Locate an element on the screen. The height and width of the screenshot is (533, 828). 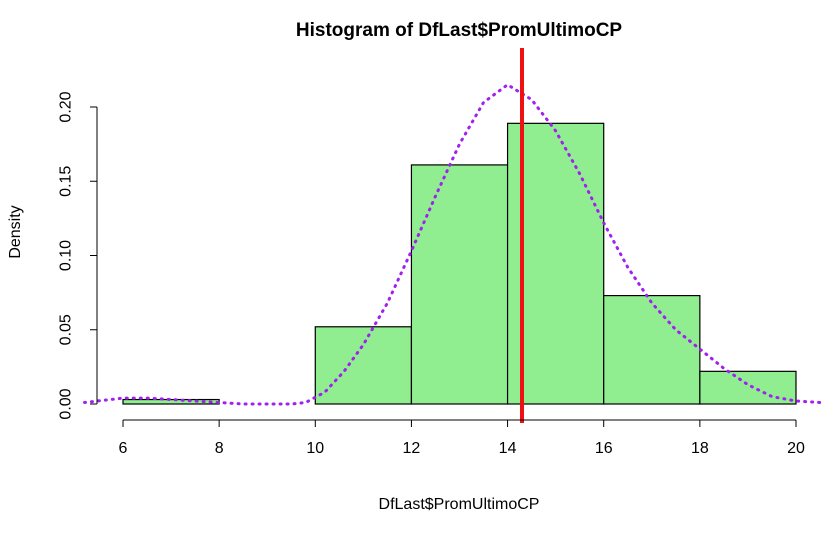
x-tick-label-0: 6 is located at coordinates (123, 448).